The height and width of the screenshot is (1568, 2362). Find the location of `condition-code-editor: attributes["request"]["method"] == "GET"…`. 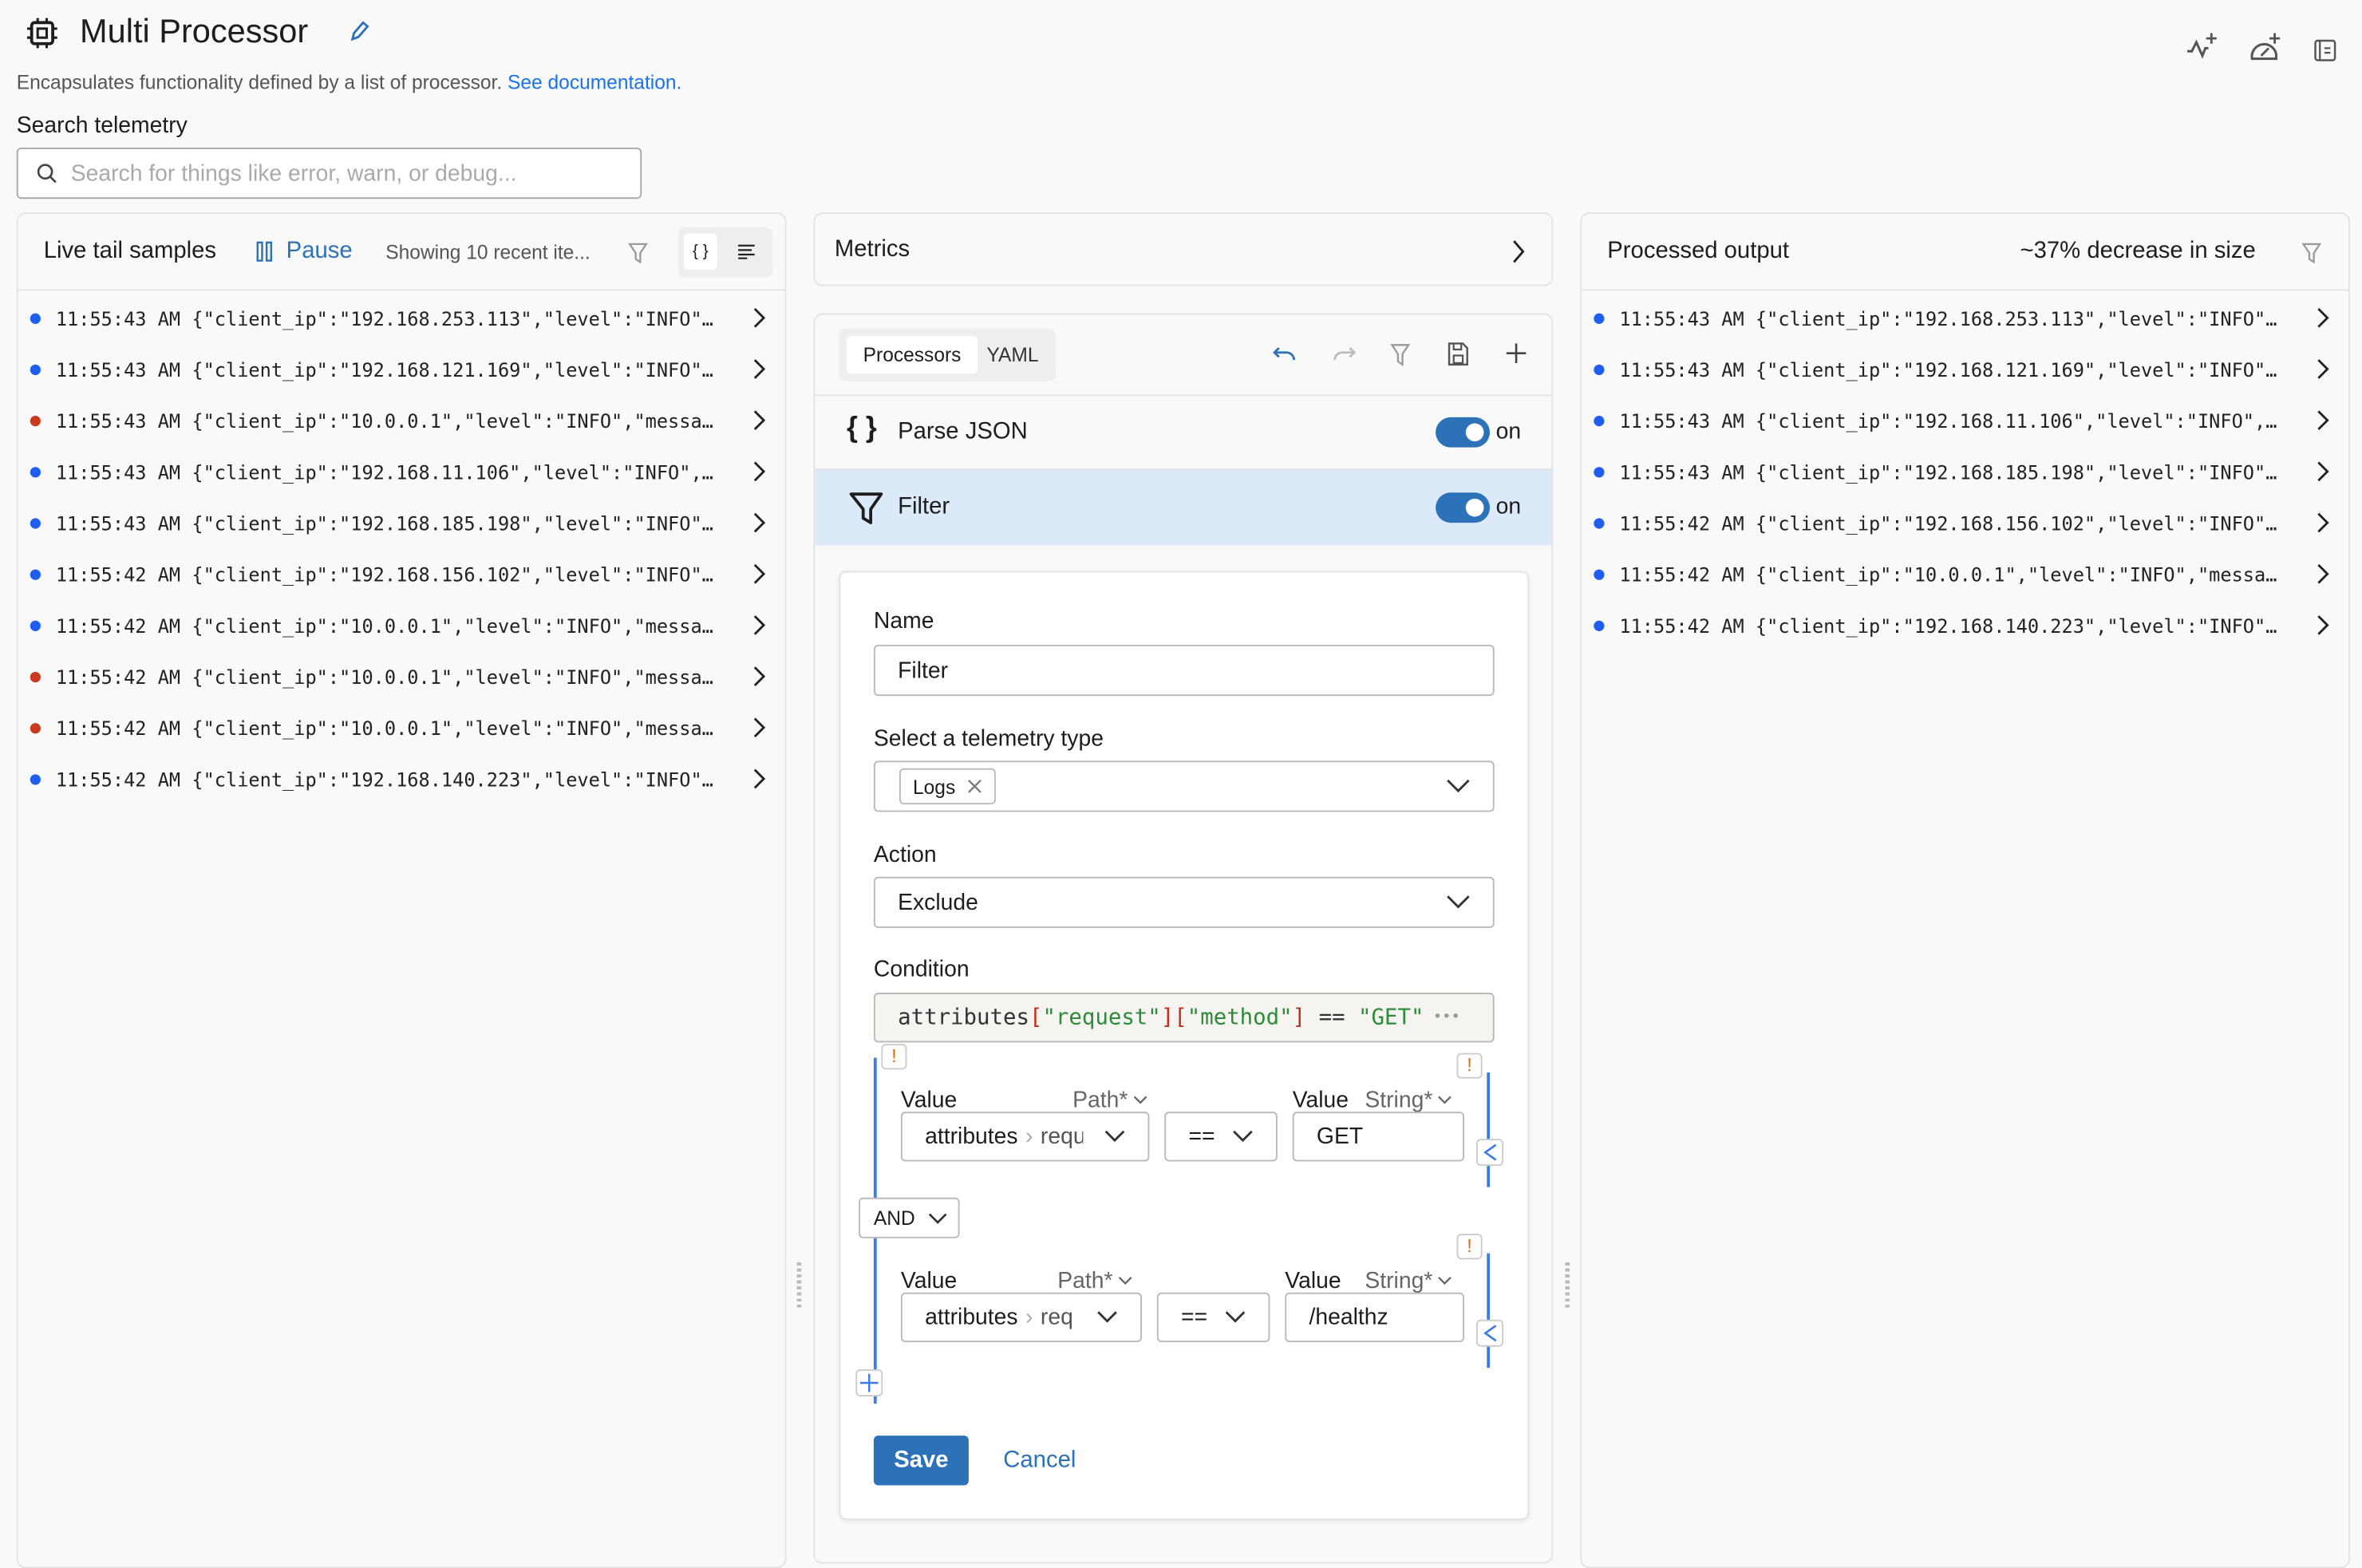

condition-code-editor: attributes["request"]["method"] == "GET"… is located at coordinates (1184, 1018).